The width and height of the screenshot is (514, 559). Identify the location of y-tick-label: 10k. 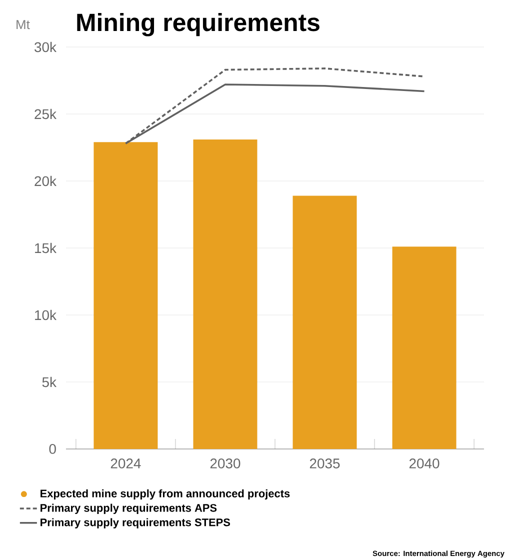
(45, 315).